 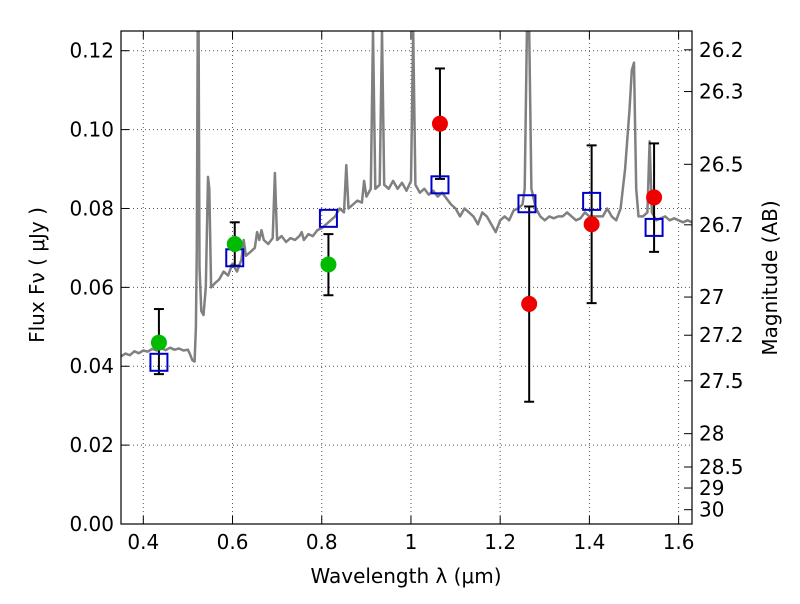 I want to click on x-tick-label: 1.2, so click(x=500, y=542).